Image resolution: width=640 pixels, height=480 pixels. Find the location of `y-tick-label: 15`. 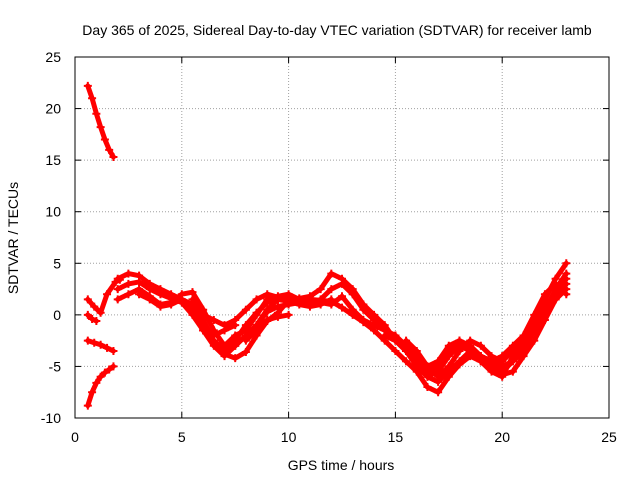

y-tick-label: 15 is located at coordinates (53, 160).